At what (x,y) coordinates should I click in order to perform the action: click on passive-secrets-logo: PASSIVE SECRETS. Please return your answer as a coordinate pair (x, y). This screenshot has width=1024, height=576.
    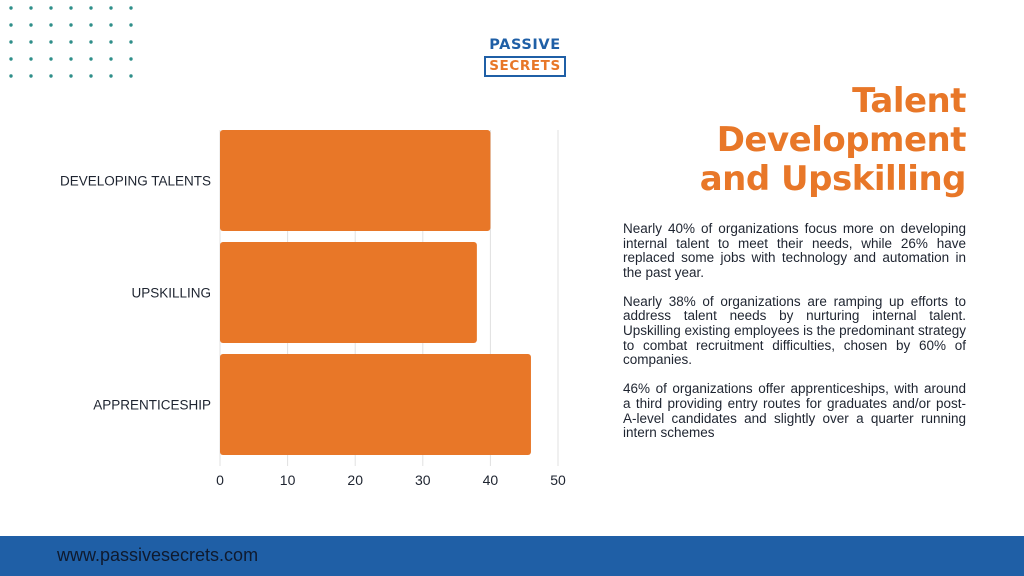
    Looking at the image, I should click on (525, 57).